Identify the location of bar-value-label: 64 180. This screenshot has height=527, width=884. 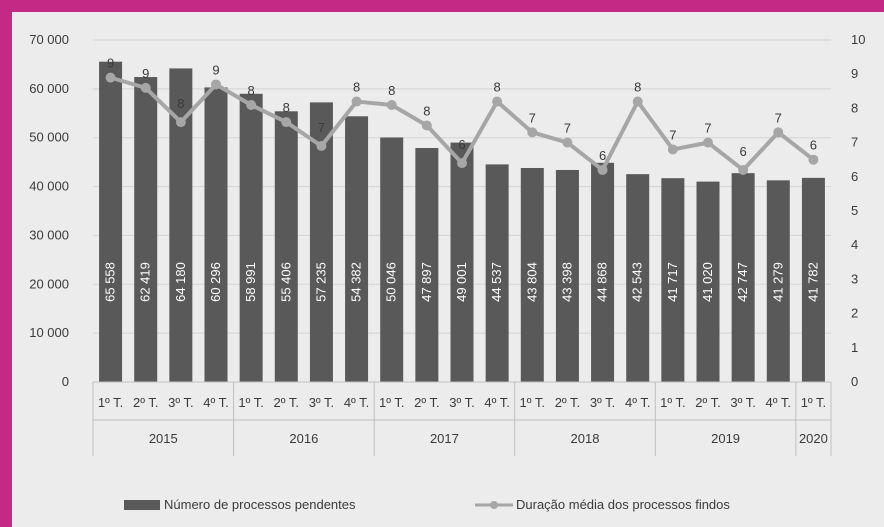
(180, 282).